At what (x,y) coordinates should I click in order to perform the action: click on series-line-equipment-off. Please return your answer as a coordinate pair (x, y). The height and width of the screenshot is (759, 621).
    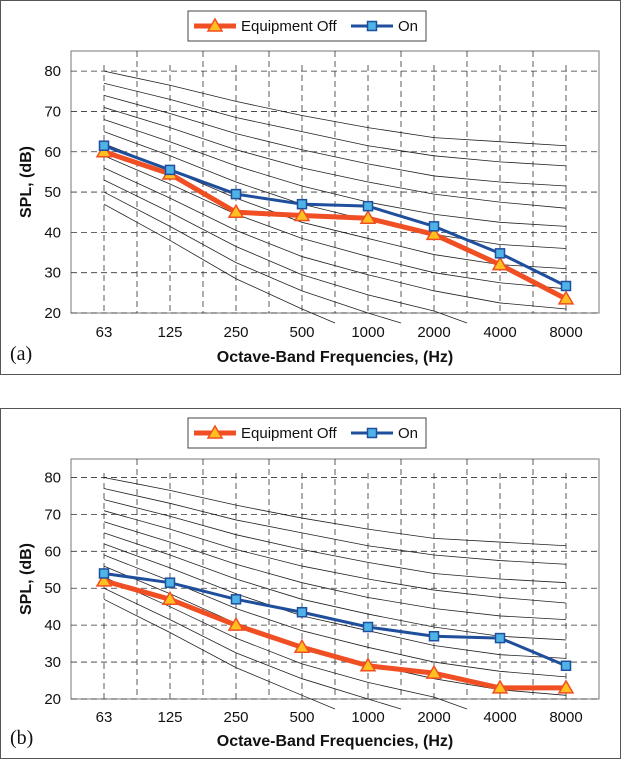
    Looking at the image, I should click on (334, 634).